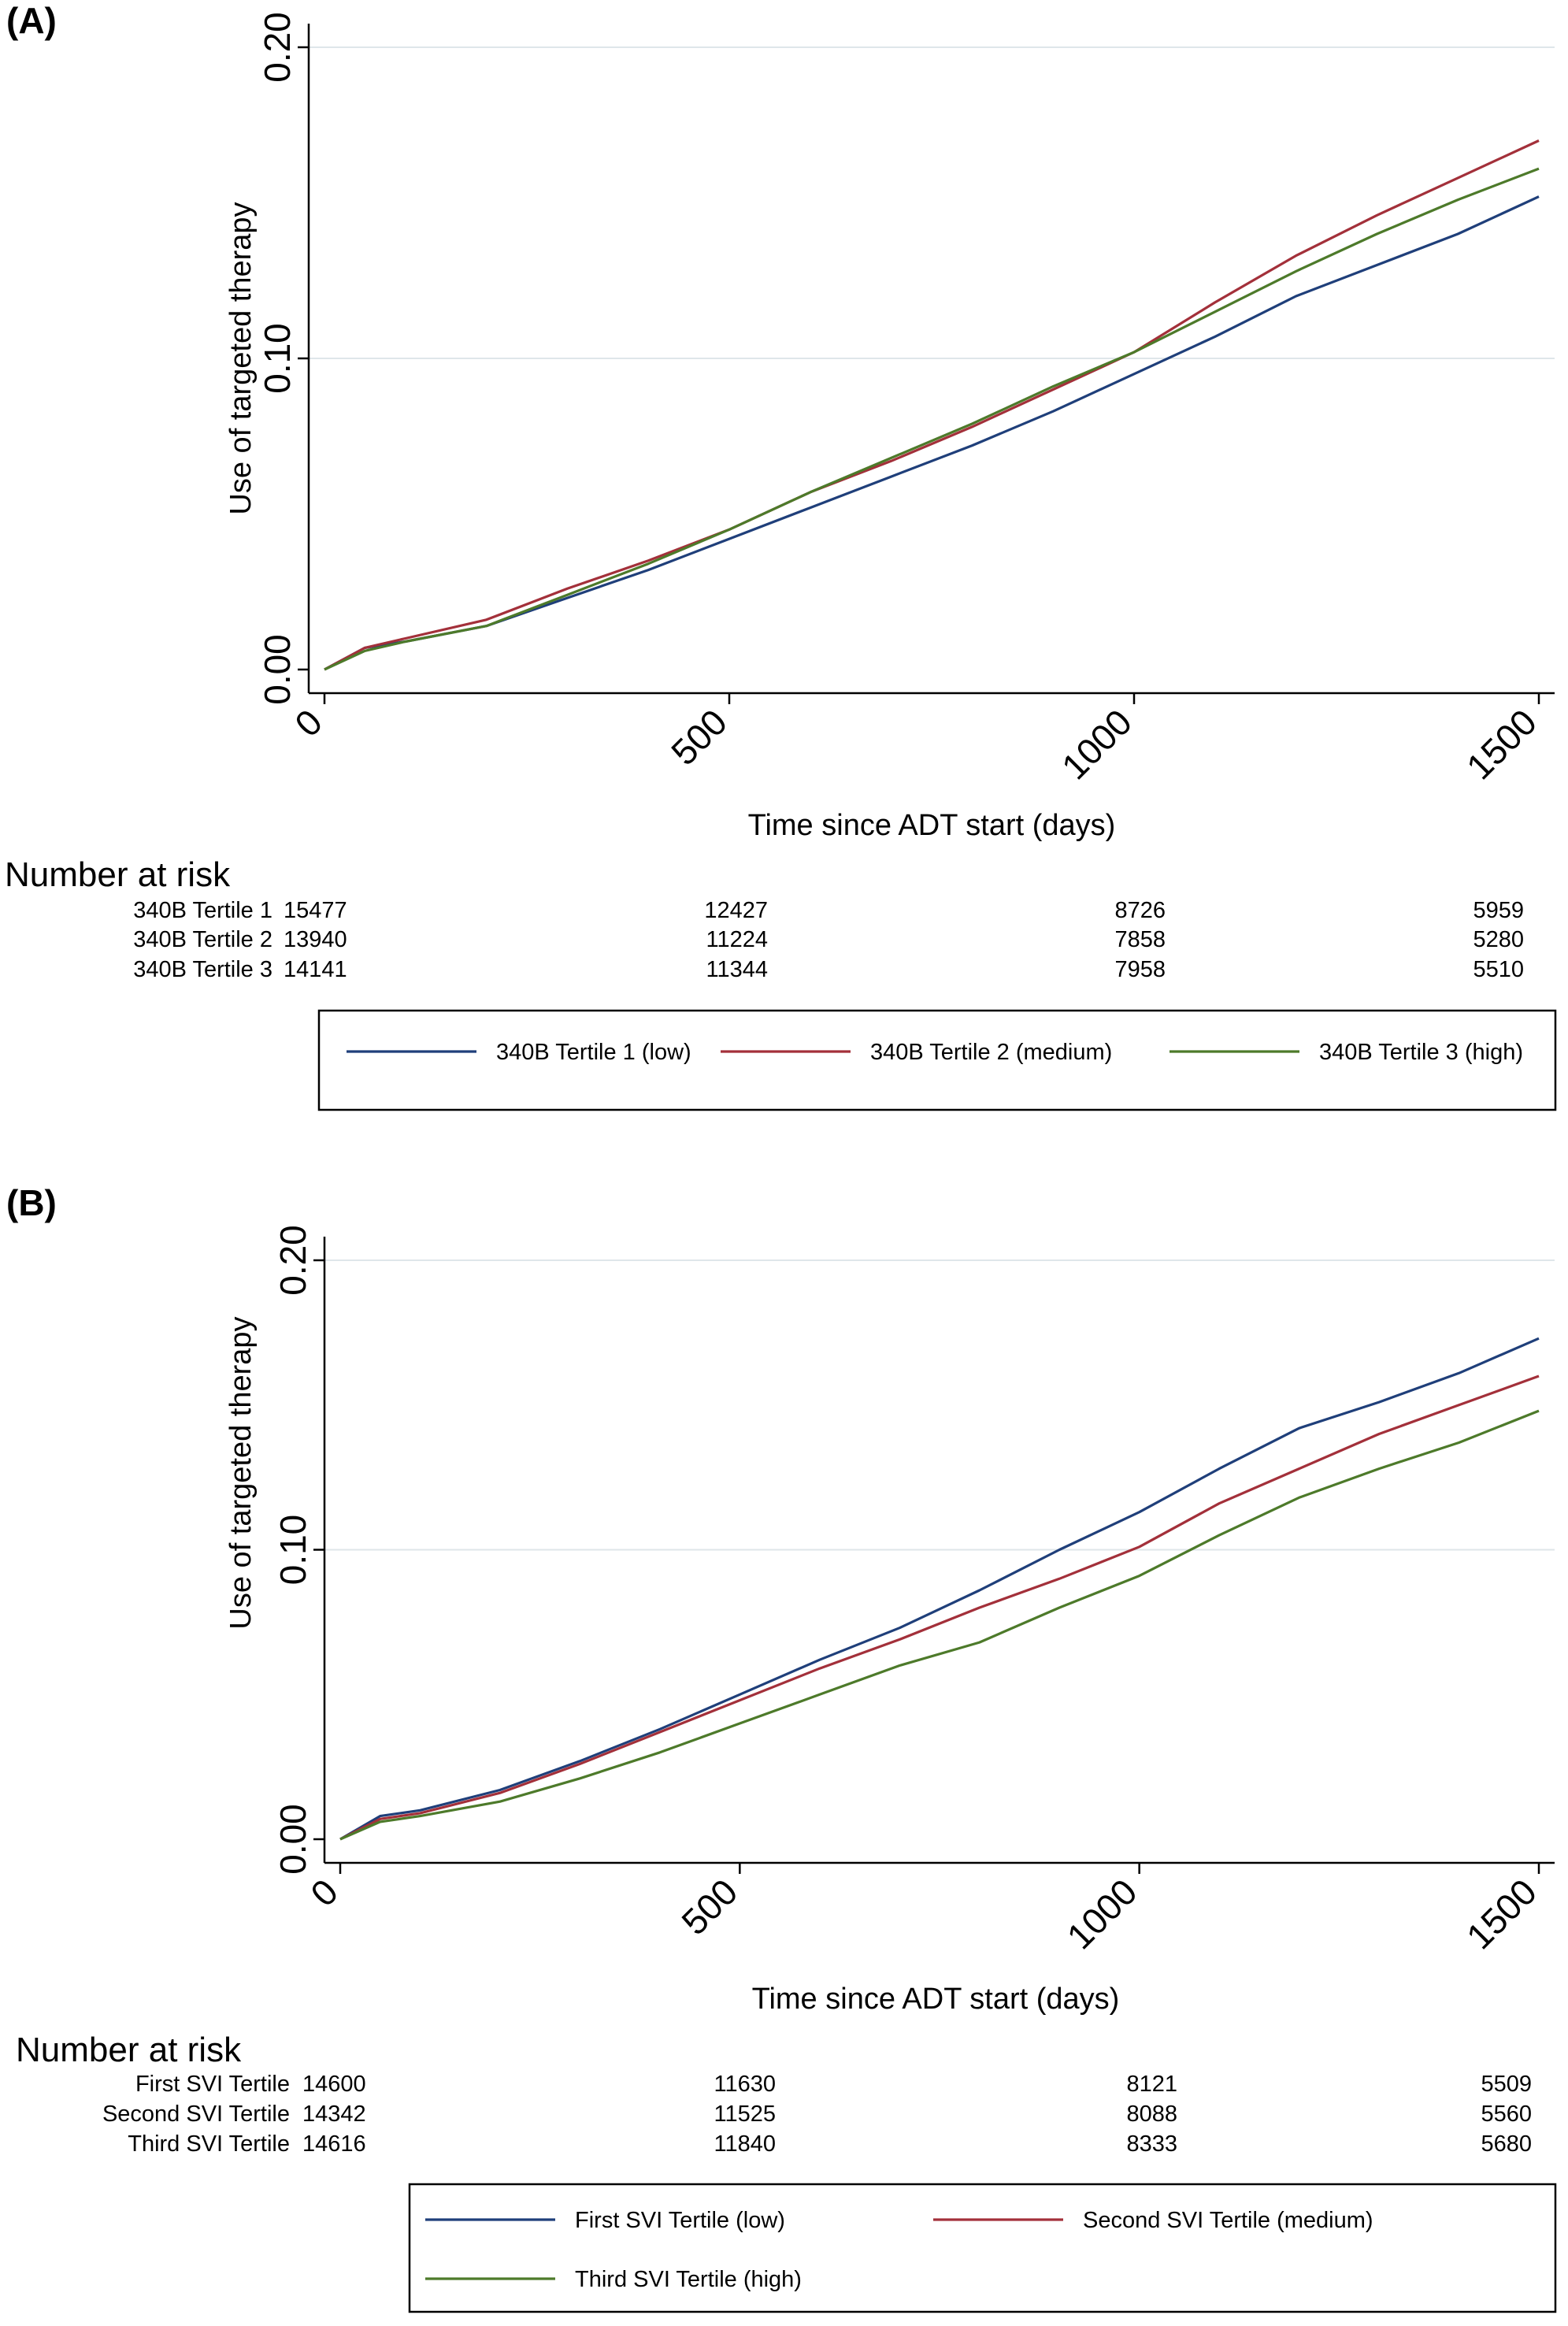 This screenshot has height=2326, width=1568. Describe the element at coordinates (737, 940) in the screenshot. I see `risk-value: 11224` at that location.